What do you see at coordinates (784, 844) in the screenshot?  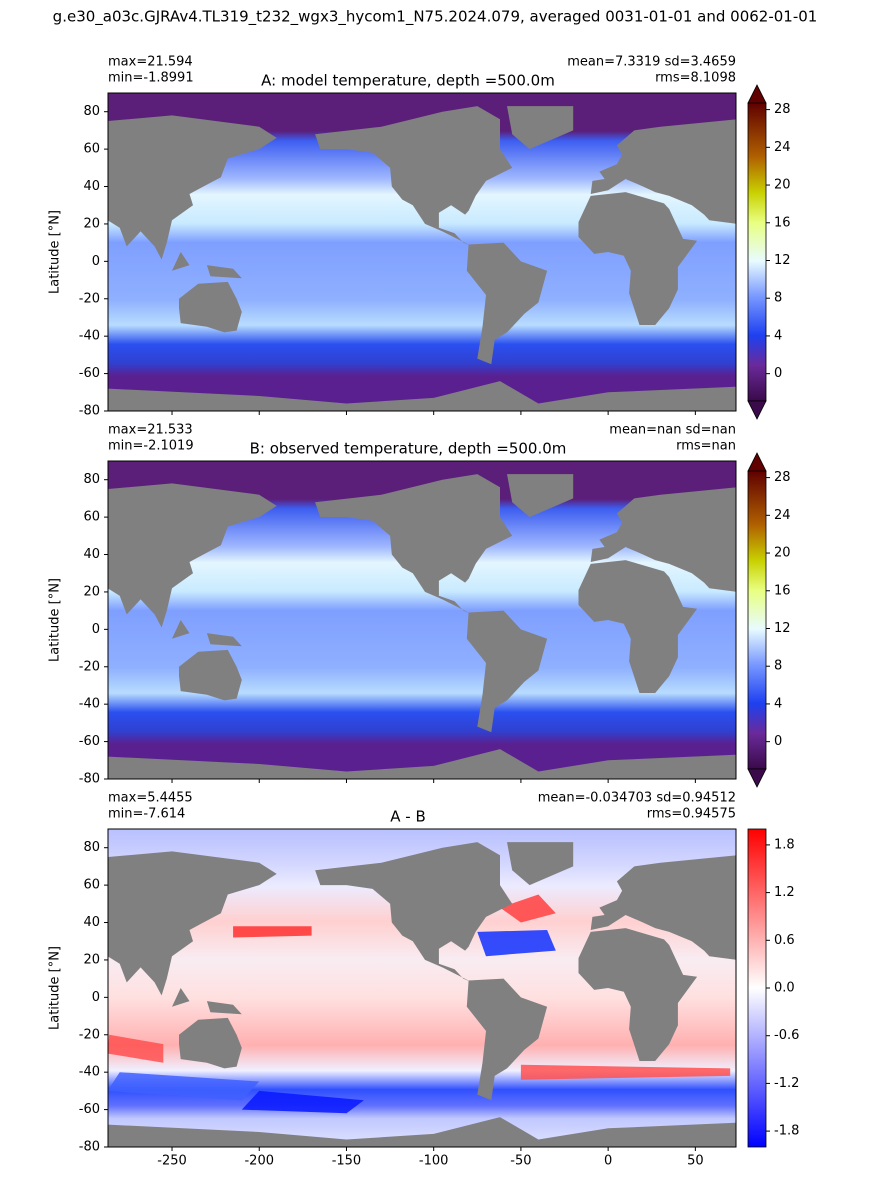 I see `colorbar-tick-label: 1.8` at bounding box center [784, 844].